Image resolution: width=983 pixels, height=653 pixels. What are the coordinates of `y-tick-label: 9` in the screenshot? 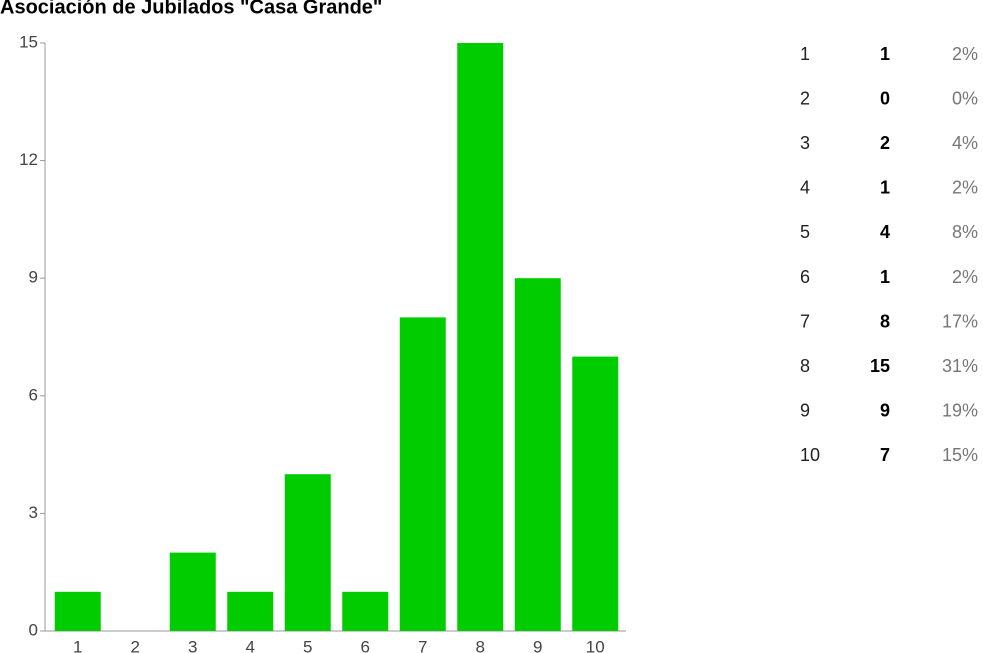 It's located at (33, 277).